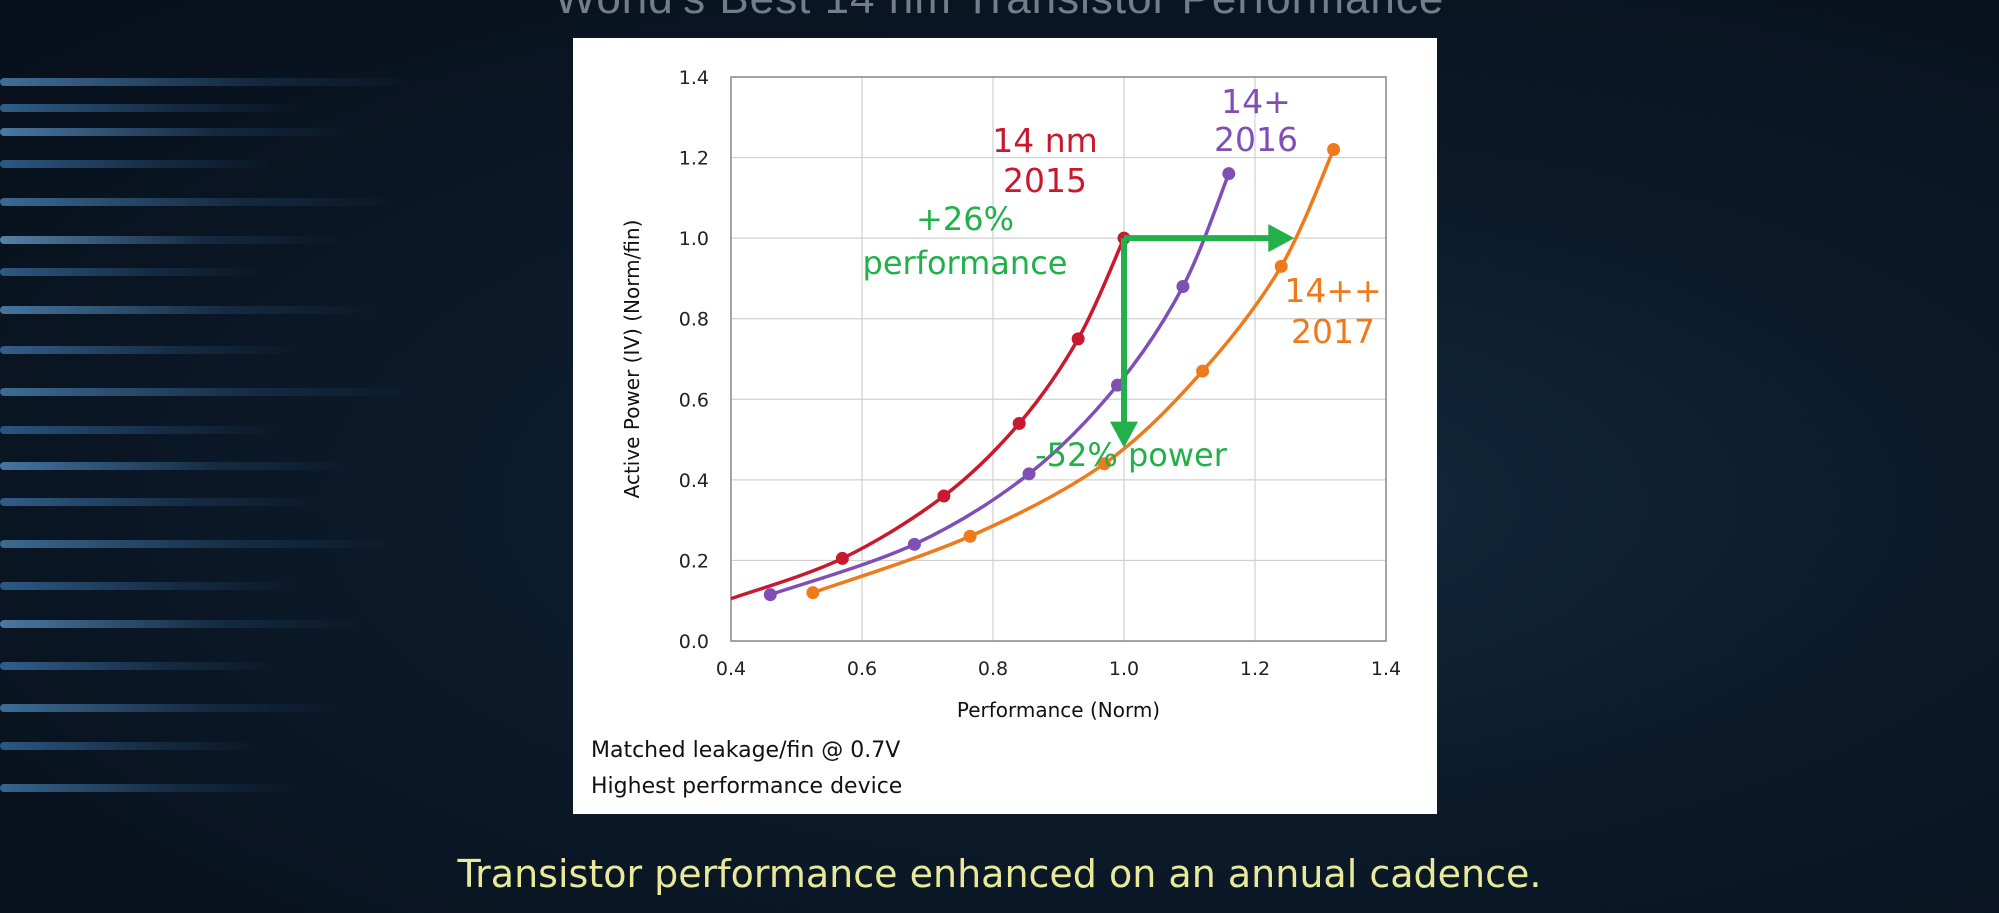  I want to click on y-tick-label: 1.0, so click(694, 239).